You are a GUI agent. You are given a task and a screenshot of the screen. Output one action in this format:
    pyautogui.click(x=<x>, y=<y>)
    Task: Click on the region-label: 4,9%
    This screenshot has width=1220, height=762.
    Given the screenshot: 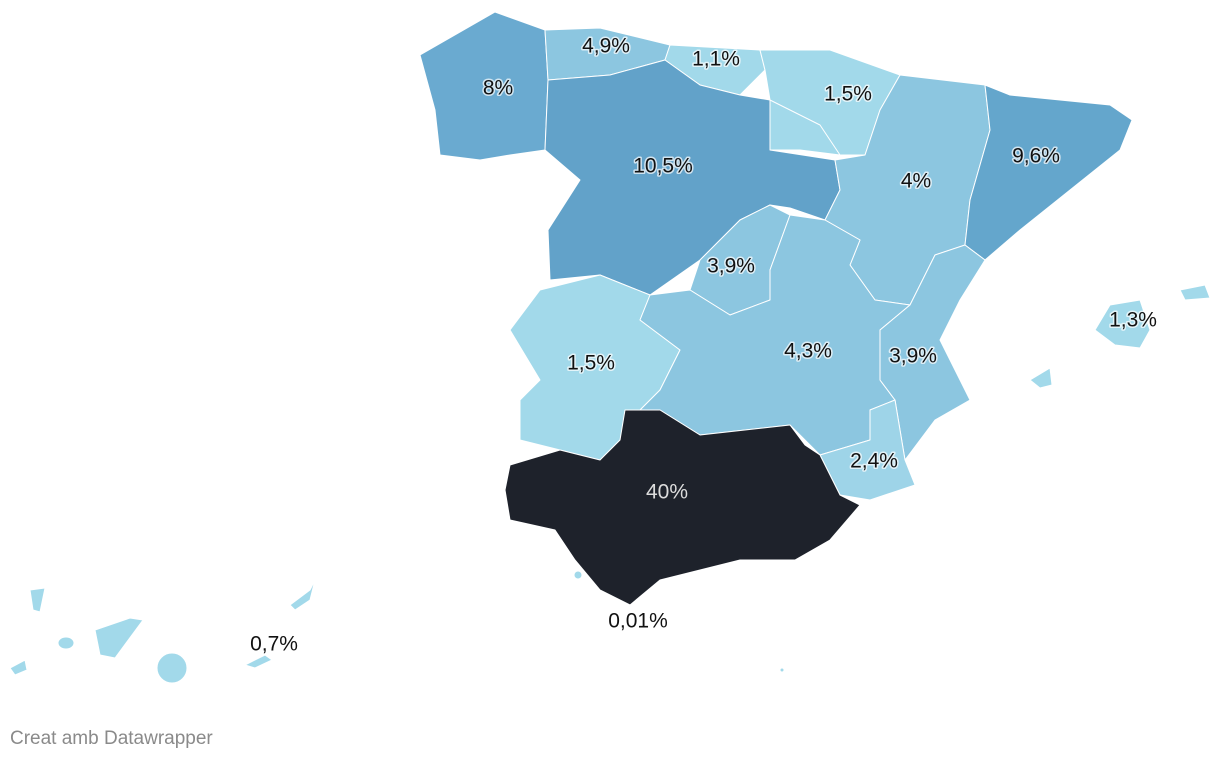 What is the action you would take?
    pyautogui.click(x=606, y=46)
    